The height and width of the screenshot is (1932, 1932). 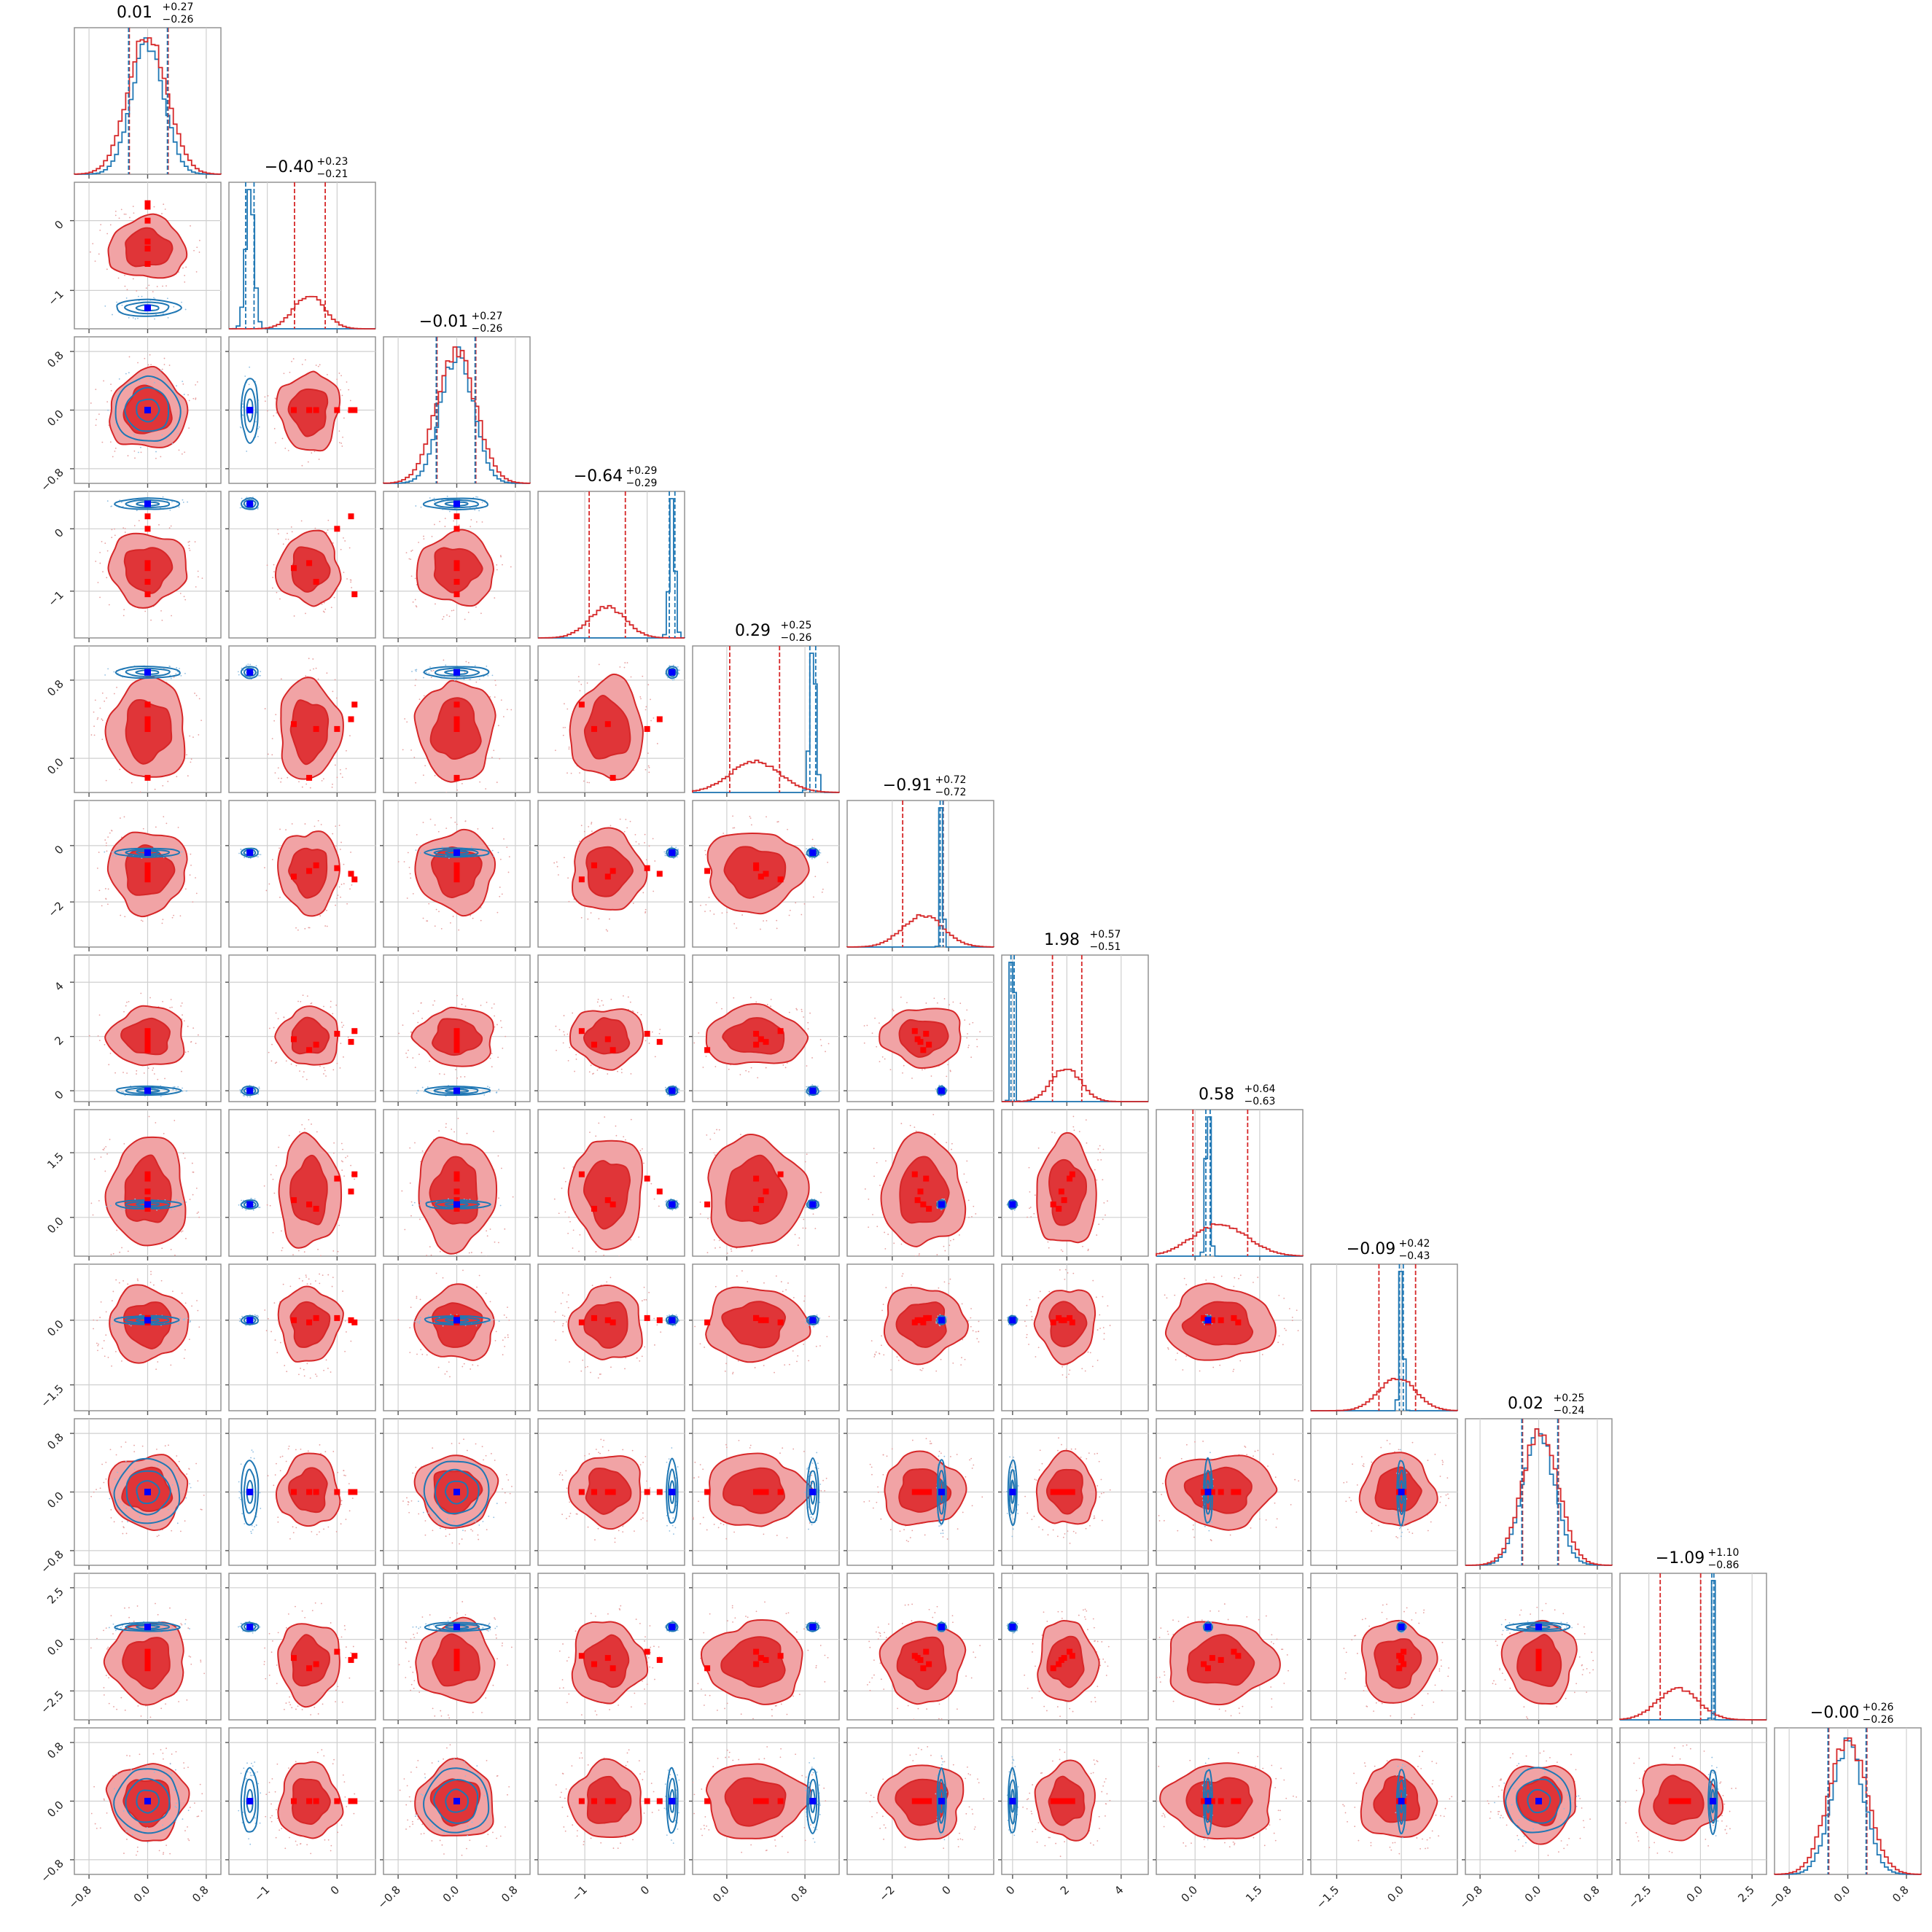 I want to click on y-tick-label: −2, so click(x=55, y=909).